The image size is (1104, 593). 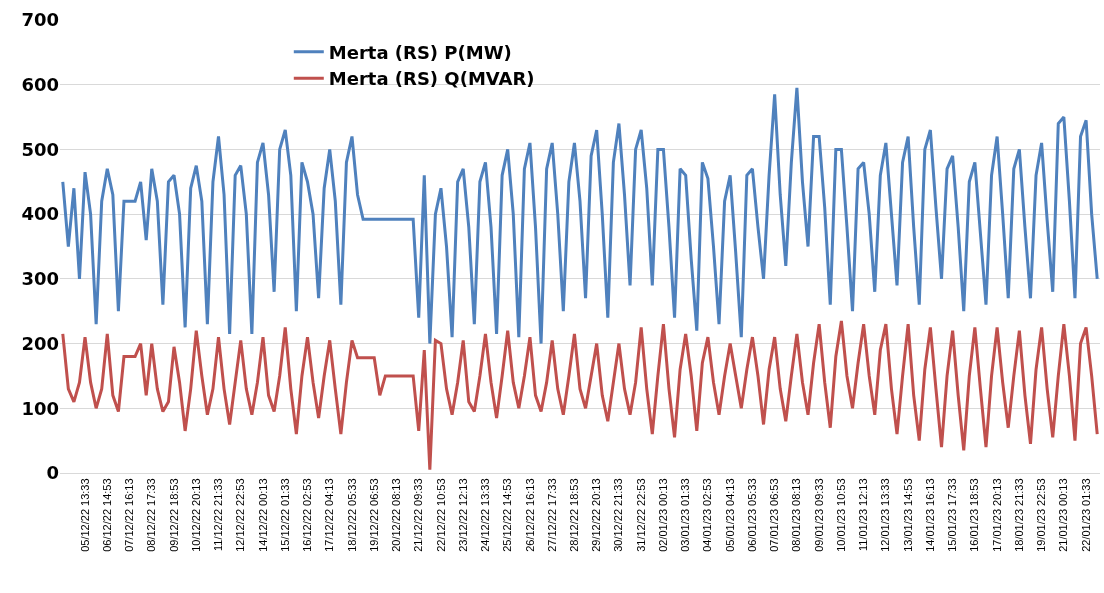 I want to click on x-tick-label: 07/01/23 06:53, so click(x=774, y=515).